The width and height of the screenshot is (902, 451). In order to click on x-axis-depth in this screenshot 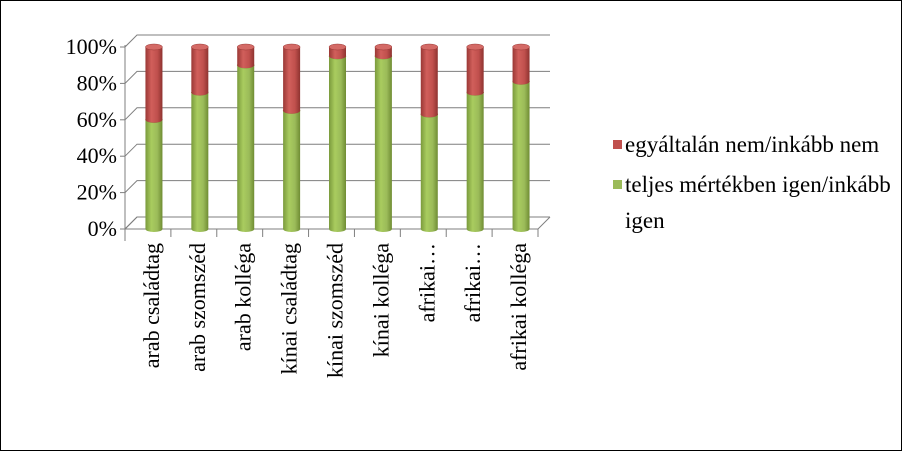, I will do `click(131, 223)`.